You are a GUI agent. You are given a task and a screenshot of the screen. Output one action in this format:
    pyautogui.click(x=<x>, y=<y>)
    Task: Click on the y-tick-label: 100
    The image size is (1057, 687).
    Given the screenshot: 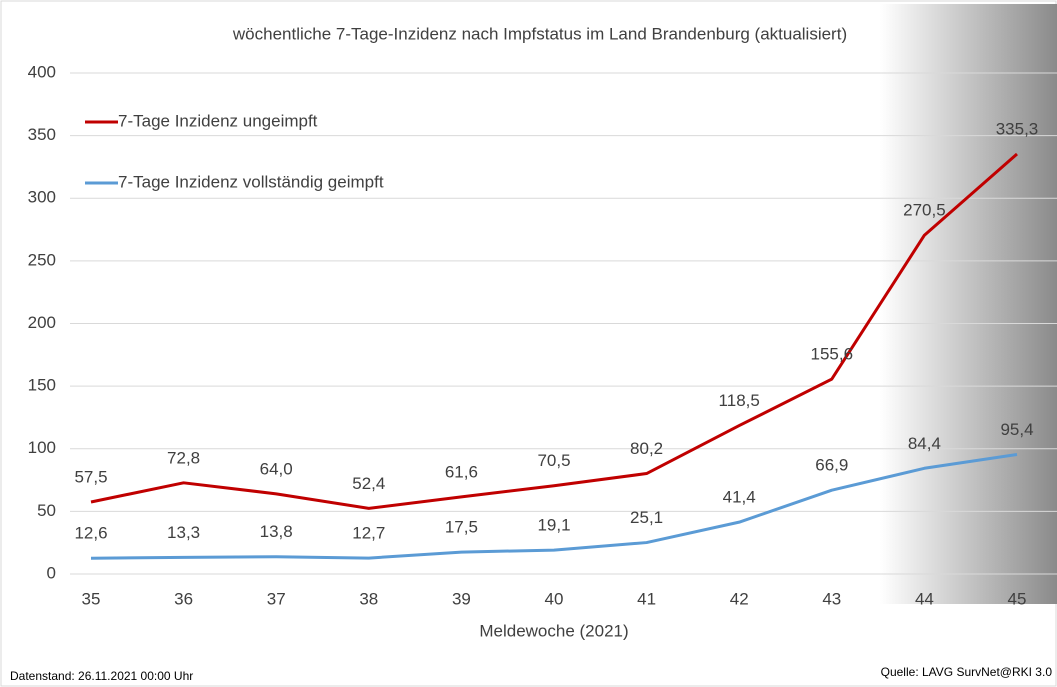 What is the action you would take?
    pyautogui.click(x=42, y=447)
    